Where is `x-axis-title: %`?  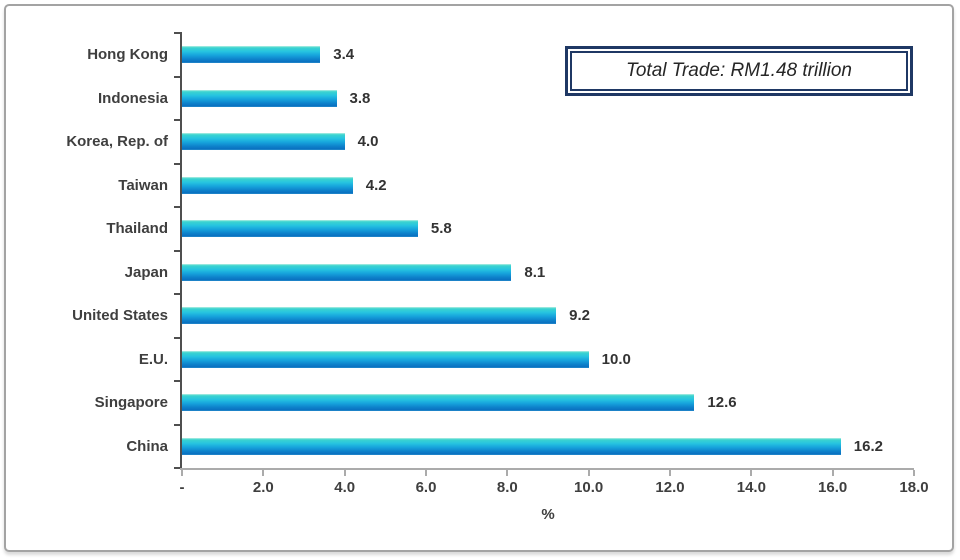
x-axis-title: % is located at coordinates (548, 514).